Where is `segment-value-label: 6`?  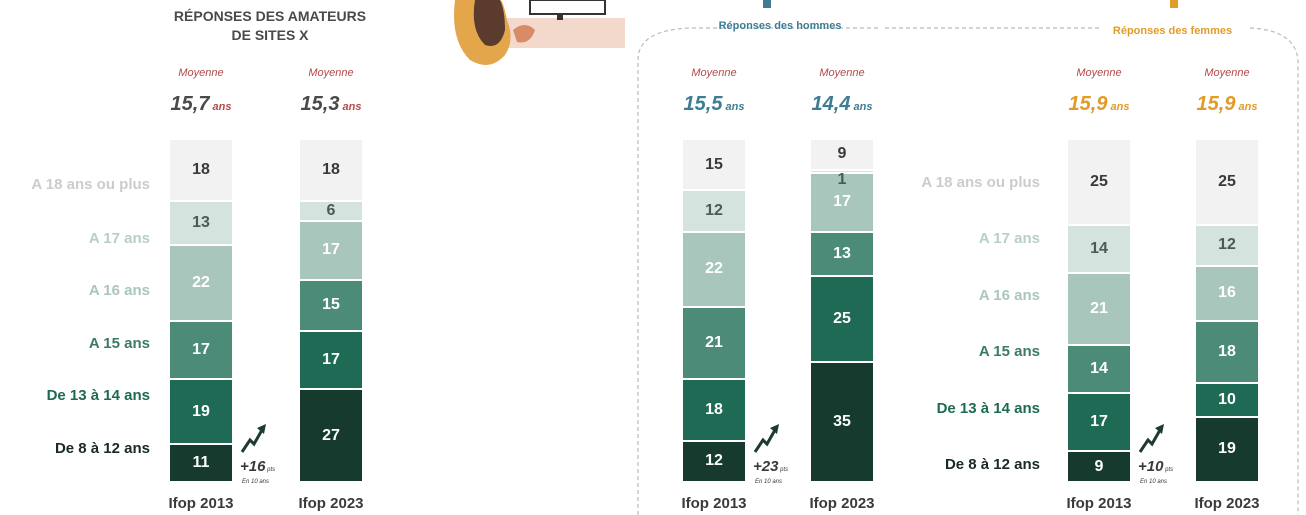
segment-value-label: 6 is located at coordinates (331, 211).